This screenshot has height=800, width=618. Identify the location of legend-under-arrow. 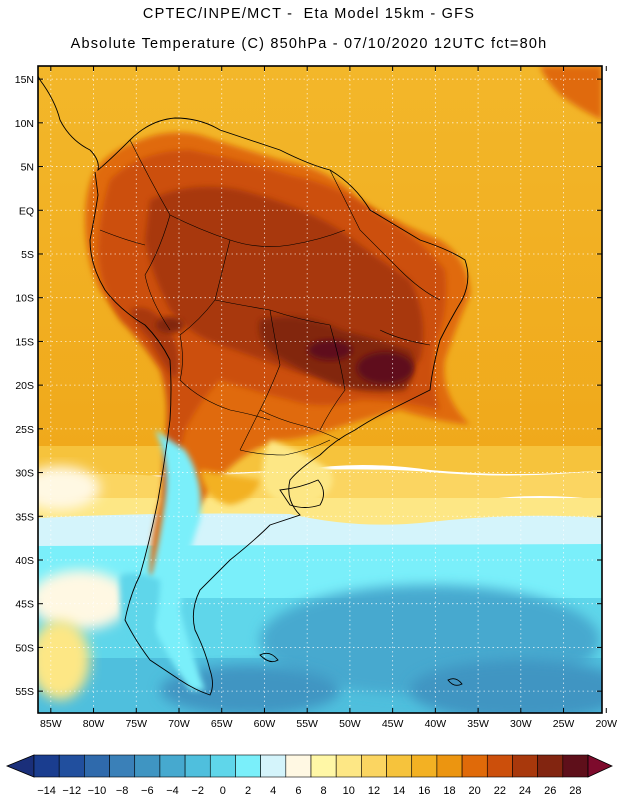
(20, 766).